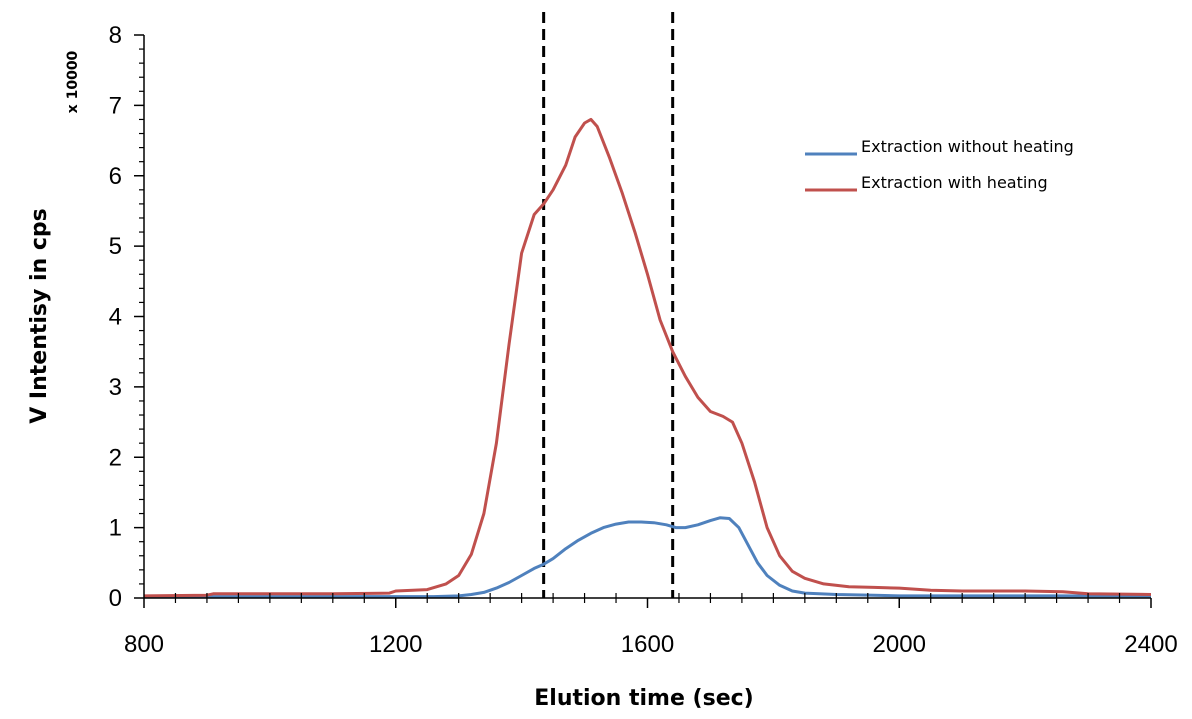  Describe the element at coordinates (115, 528) in the screenshot. I see `y-tick-label: 1` at that location.